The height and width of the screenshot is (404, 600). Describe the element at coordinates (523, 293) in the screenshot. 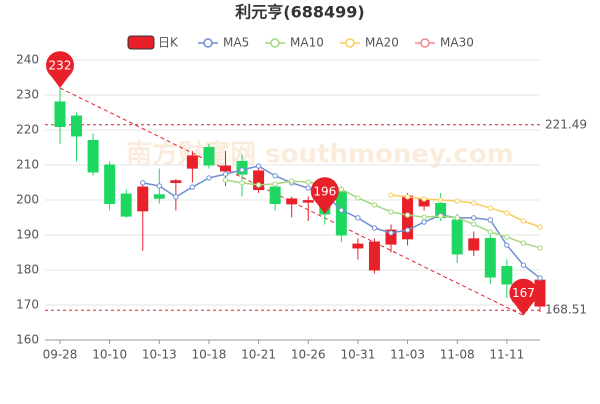

I see `pin-label: 167` at that location.